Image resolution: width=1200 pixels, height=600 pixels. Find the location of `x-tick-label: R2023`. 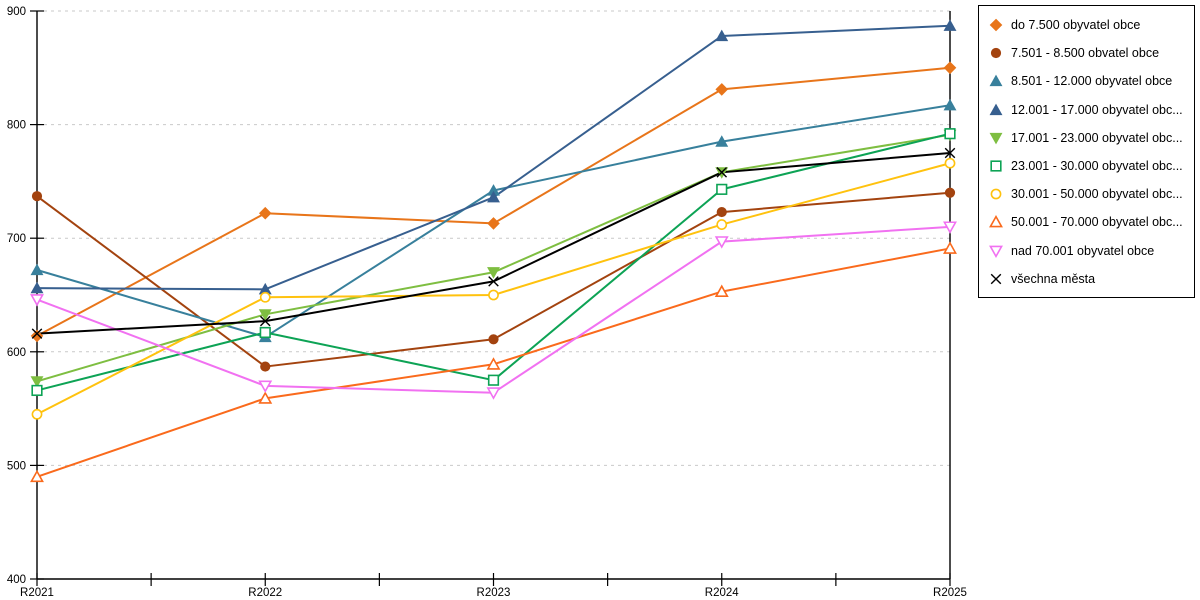

x-tick-label: R2023 is located at coordinates (494, 593).